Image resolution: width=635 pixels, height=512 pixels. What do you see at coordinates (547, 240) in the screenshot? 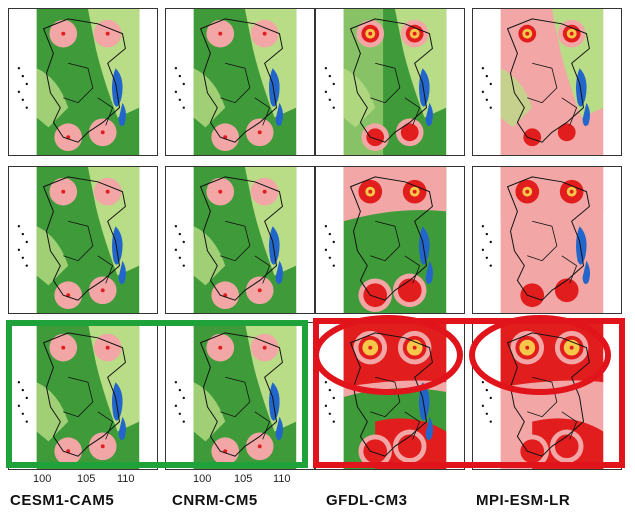
I see `map-panel-mpi-esm-lr-row2` at bounding box center [547, 240].